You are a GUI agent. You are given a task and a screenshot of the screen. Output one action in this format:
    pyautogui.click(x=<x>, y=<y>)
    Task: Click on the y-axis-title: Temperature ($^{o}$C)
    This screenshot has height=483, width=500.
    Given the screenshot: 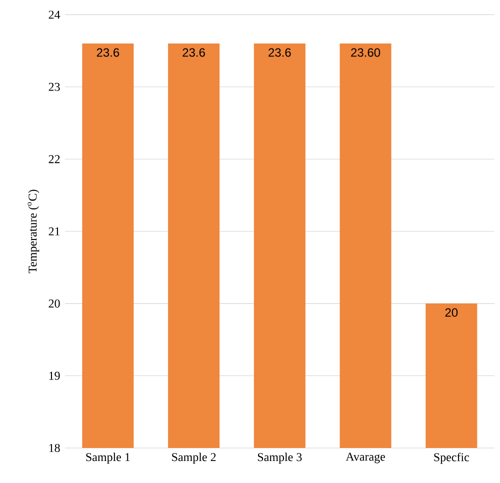 What is the action you would take?
    pyautogui.click(x=34, y=232)
    